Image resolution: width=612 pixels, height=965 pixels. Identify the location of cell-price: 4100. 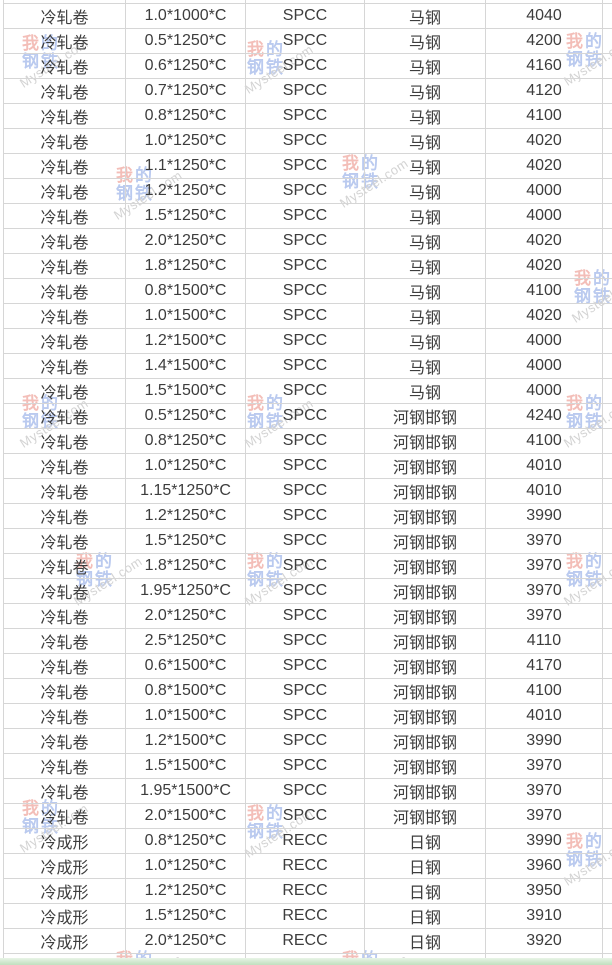
(544, 441).